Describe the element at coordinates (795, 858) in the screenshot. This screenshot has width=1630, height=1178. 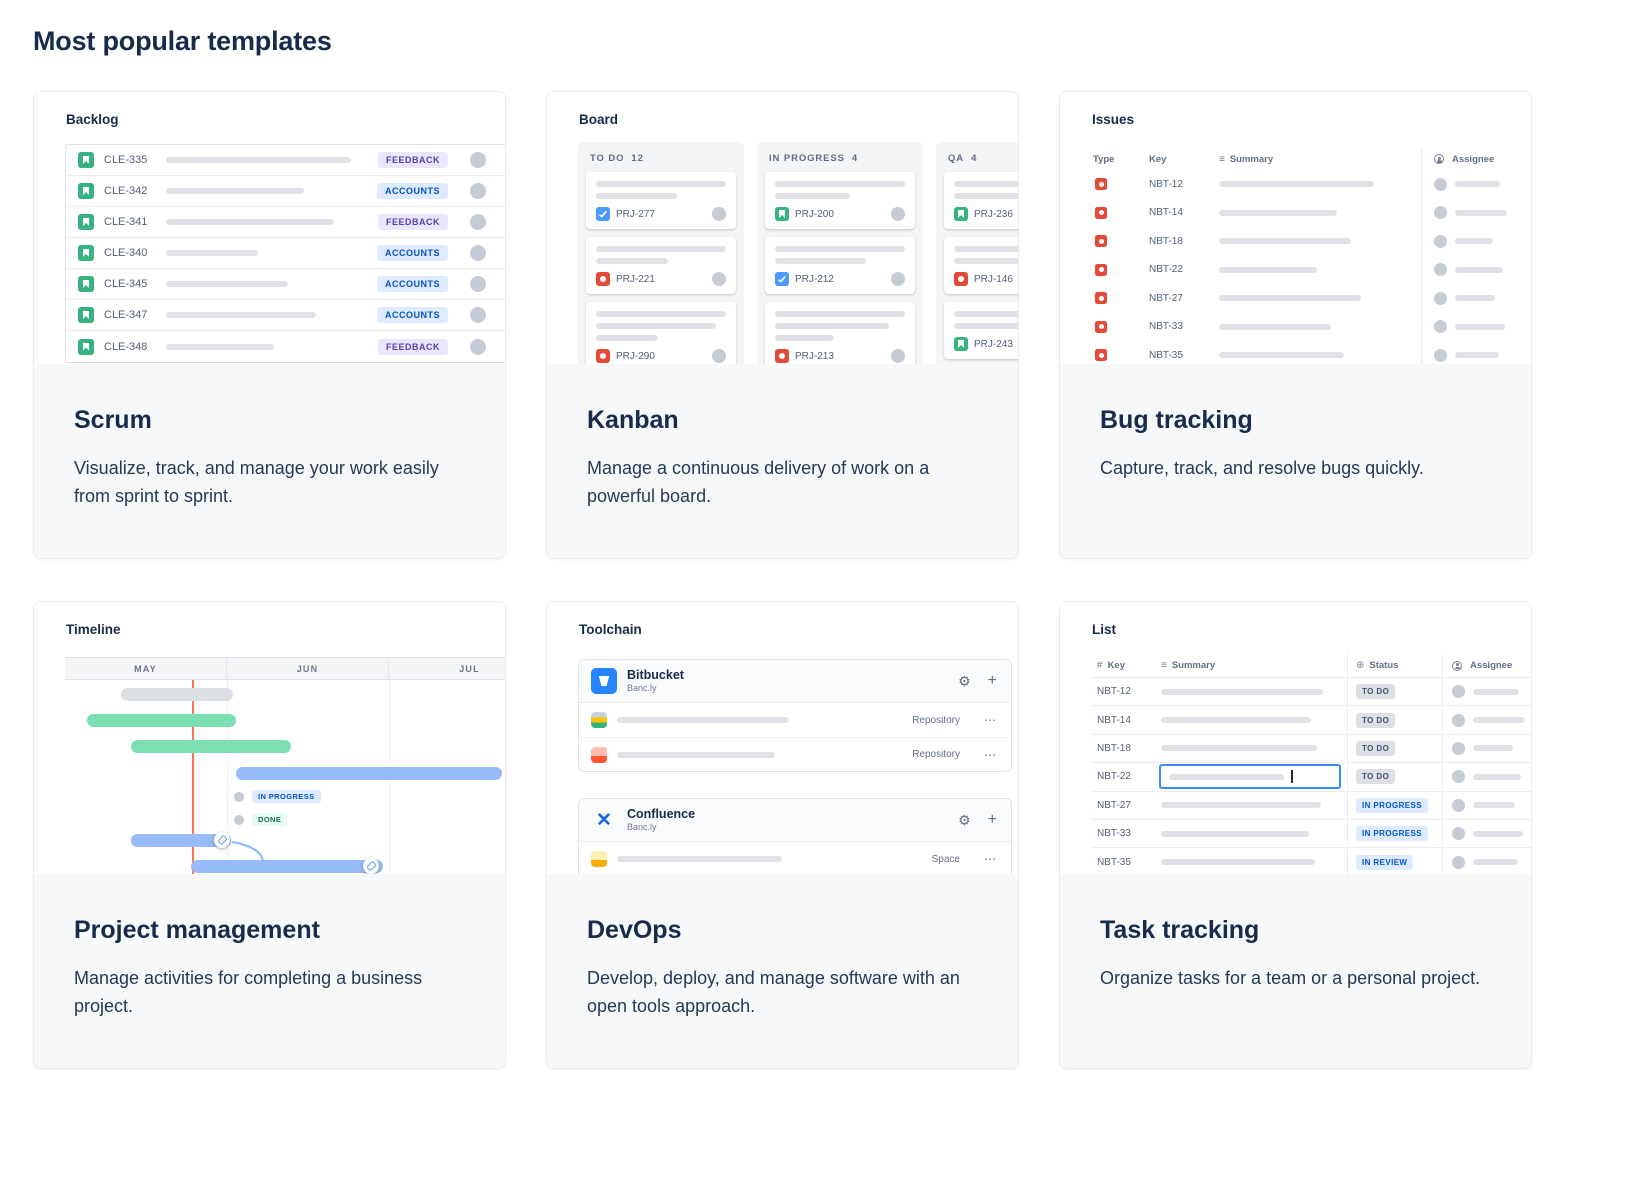
I see `tool-panel-body: Space ⋯` at that location.